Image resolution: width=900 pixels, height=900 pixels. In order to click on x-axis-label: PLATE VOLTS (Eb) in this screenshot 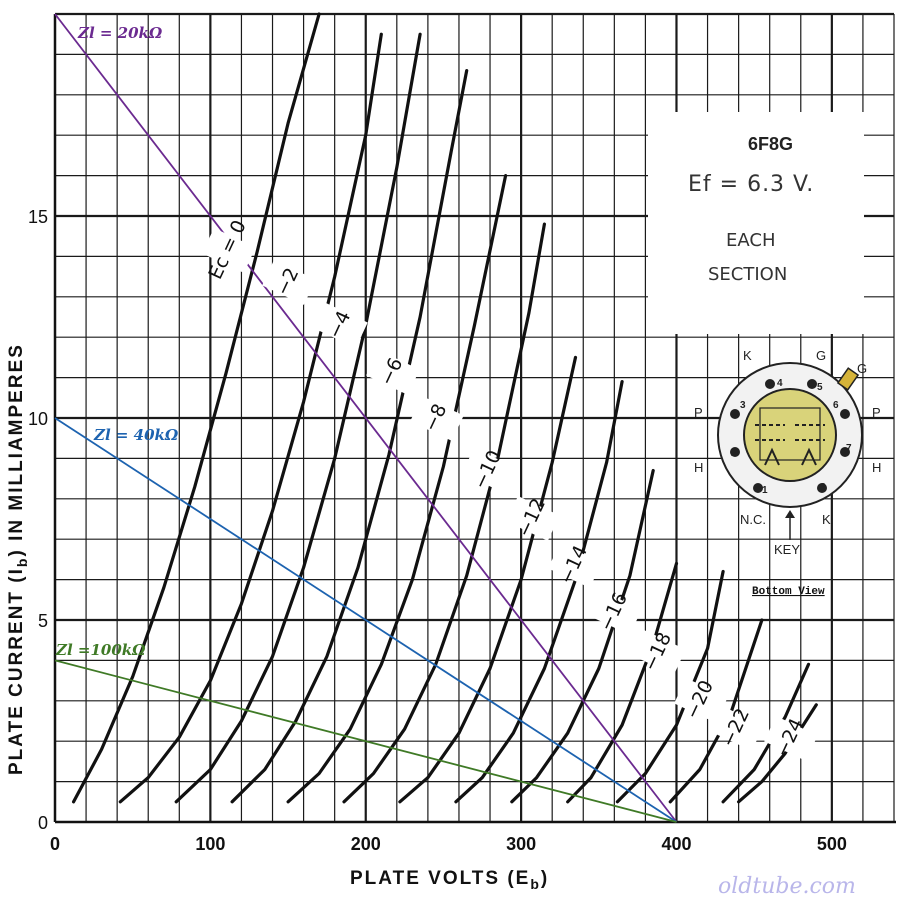, I will do `click(449, 880)`.